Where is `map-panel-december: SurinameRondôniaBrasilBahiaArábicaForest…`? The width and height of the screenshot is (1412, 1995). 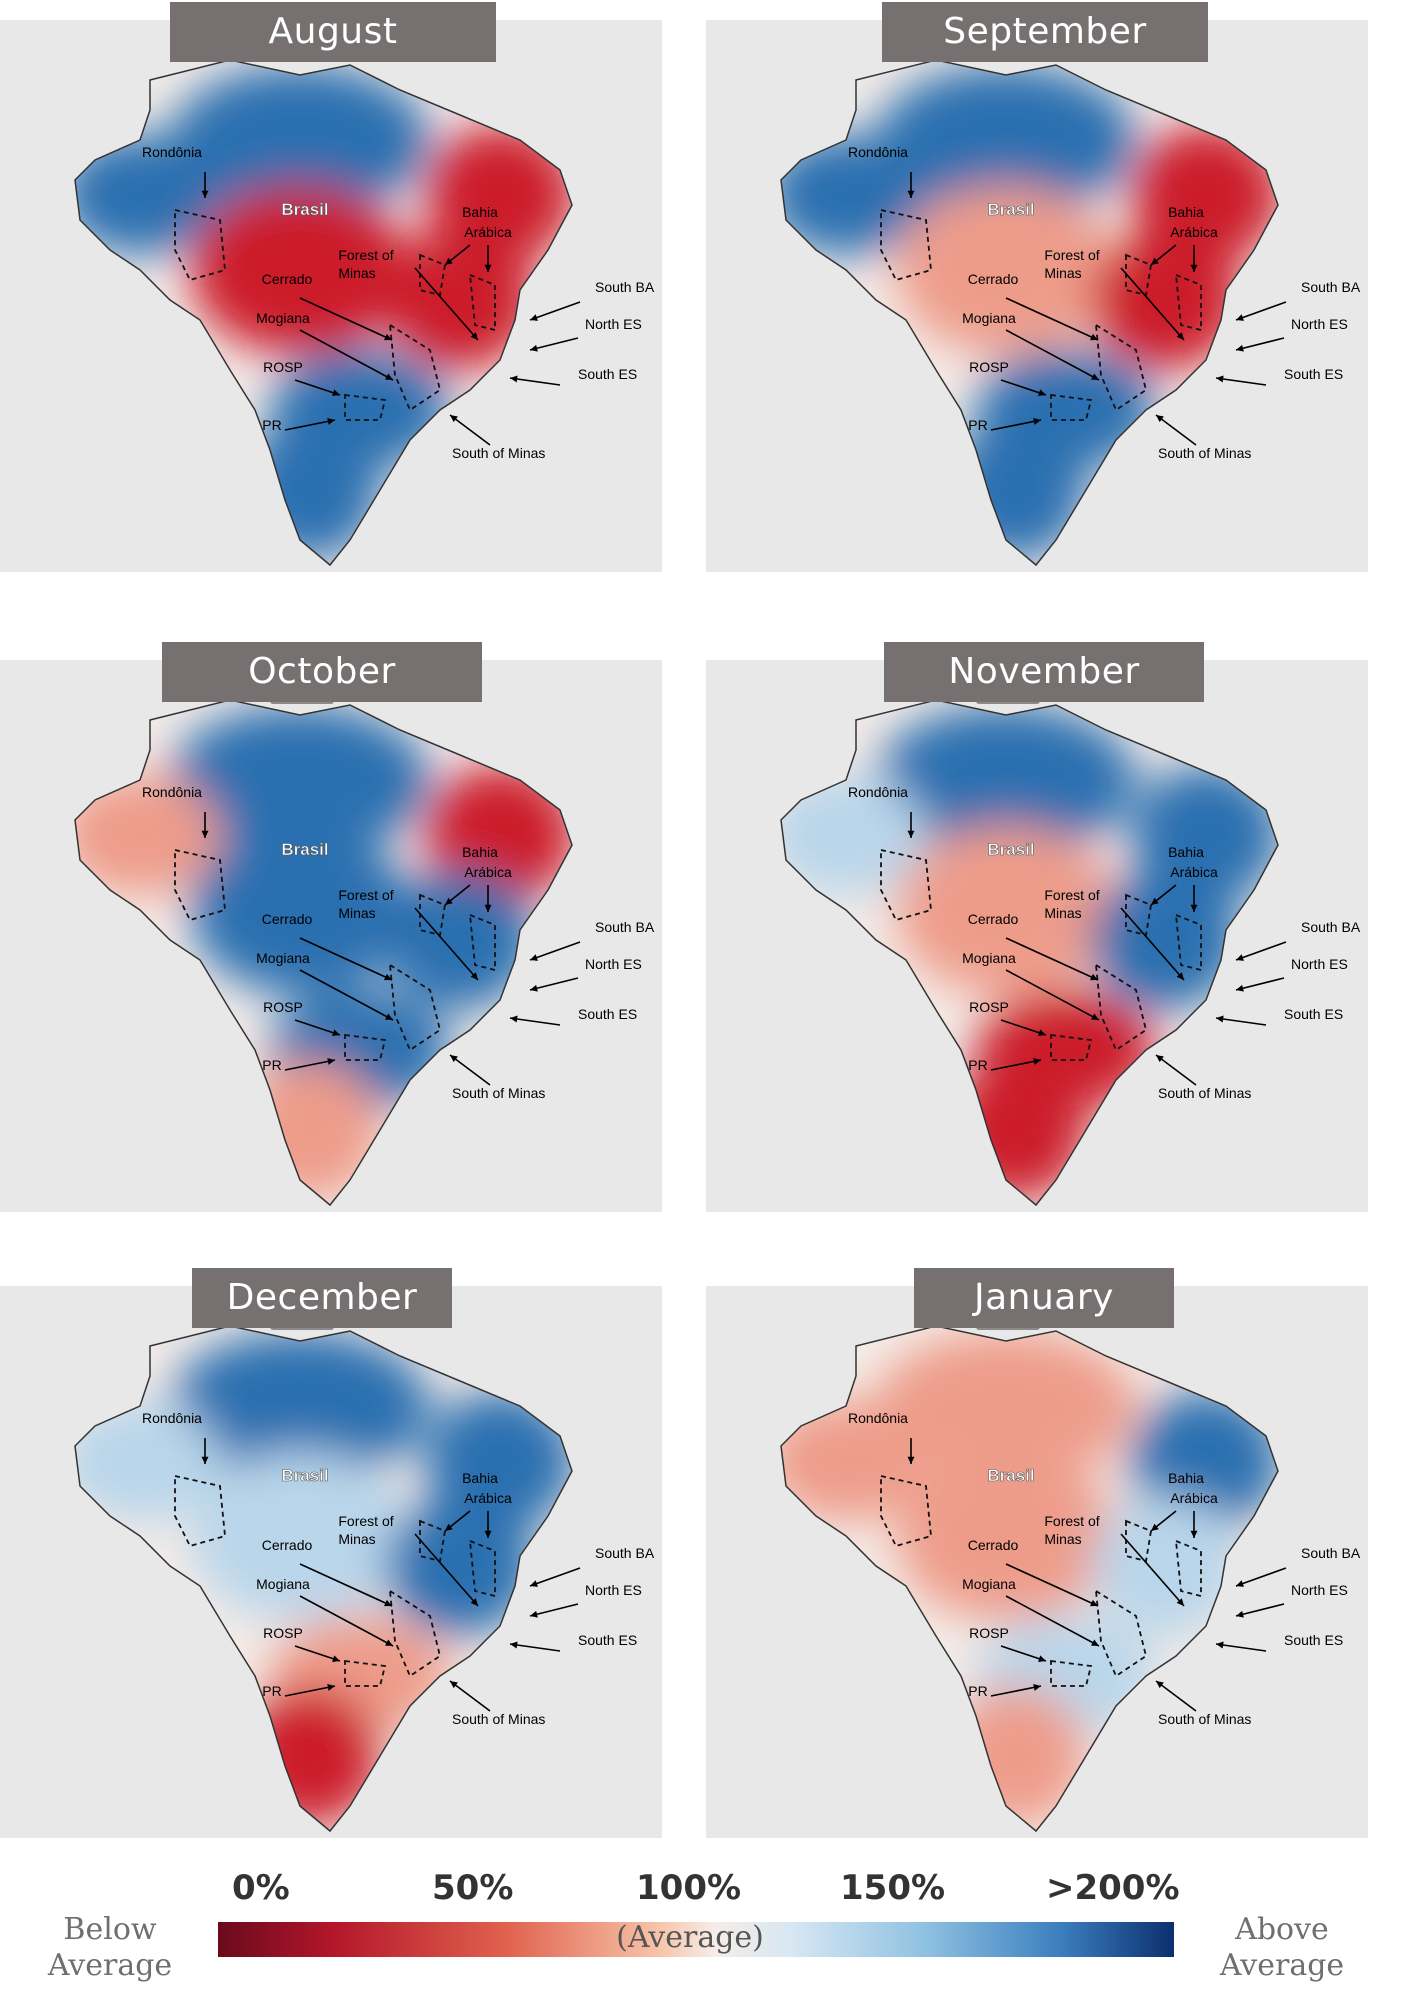
map-panel-december: SurinameRondôniaBrasilBahiaArábicaForest… is located at coordinates (331, 1562).